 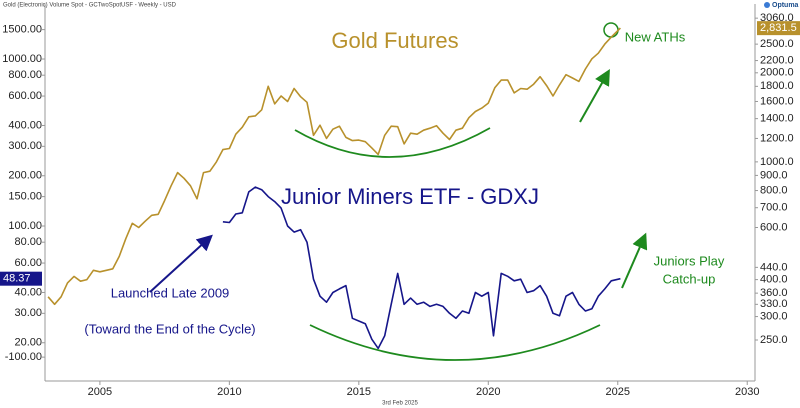 I want to click on y2-tick-label: 3060.0, so click(x=777, y=18).